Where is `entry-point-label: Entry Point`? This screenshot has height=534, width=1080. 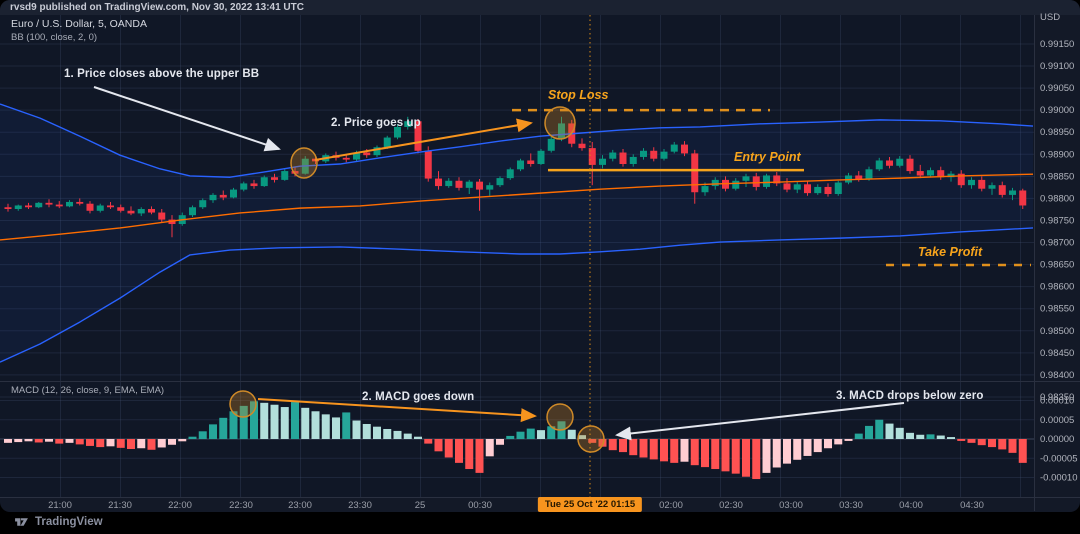
entry-point-label: Entry Point is located at coordinates (767, 157).